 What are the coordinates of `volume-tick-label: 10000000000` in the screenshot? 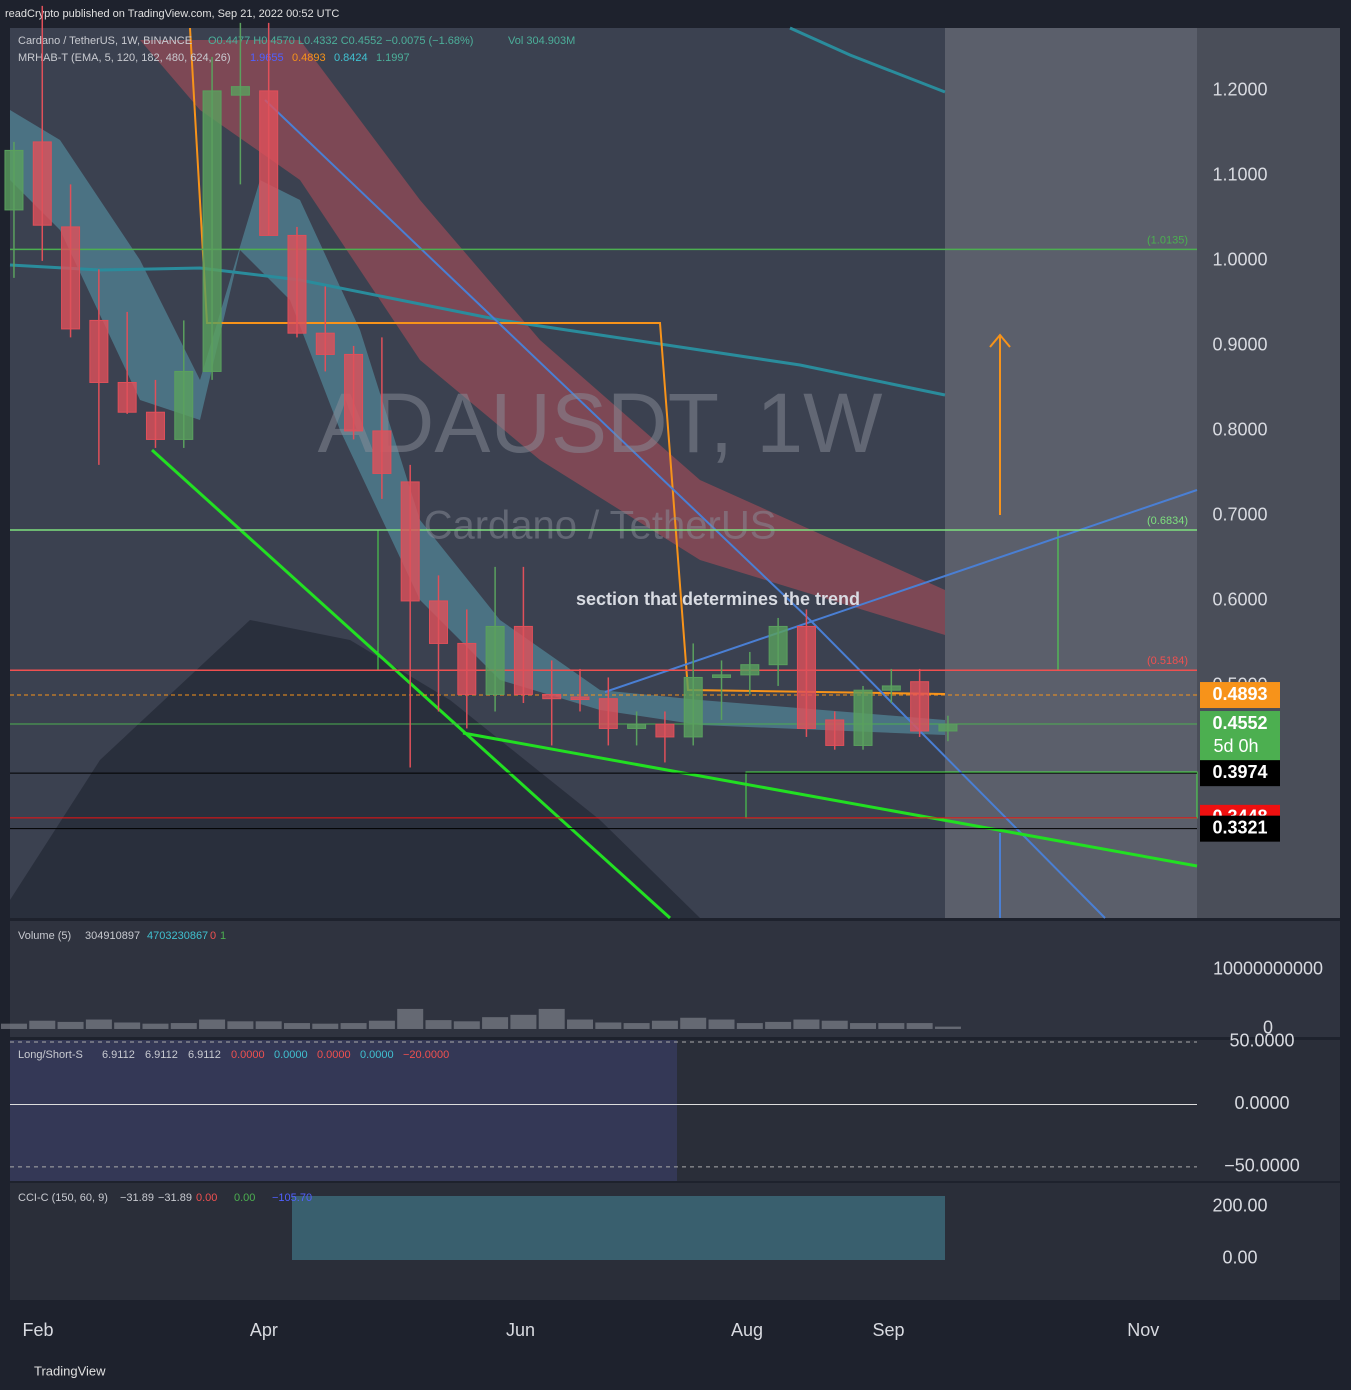 It's located at (1268, 969).